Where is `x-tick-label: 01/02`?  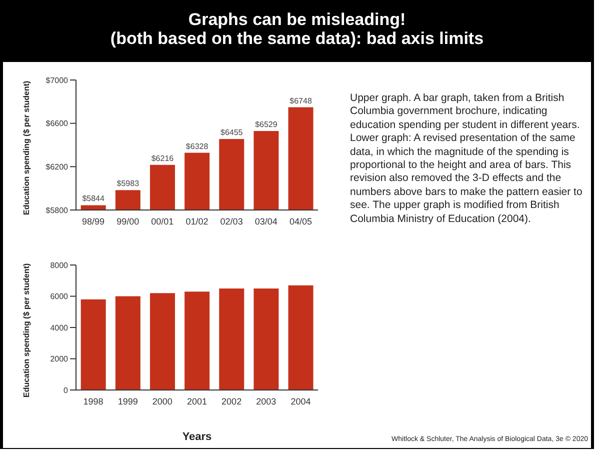
x-tick-label: 01/02 is located at coordinates (197, 221).